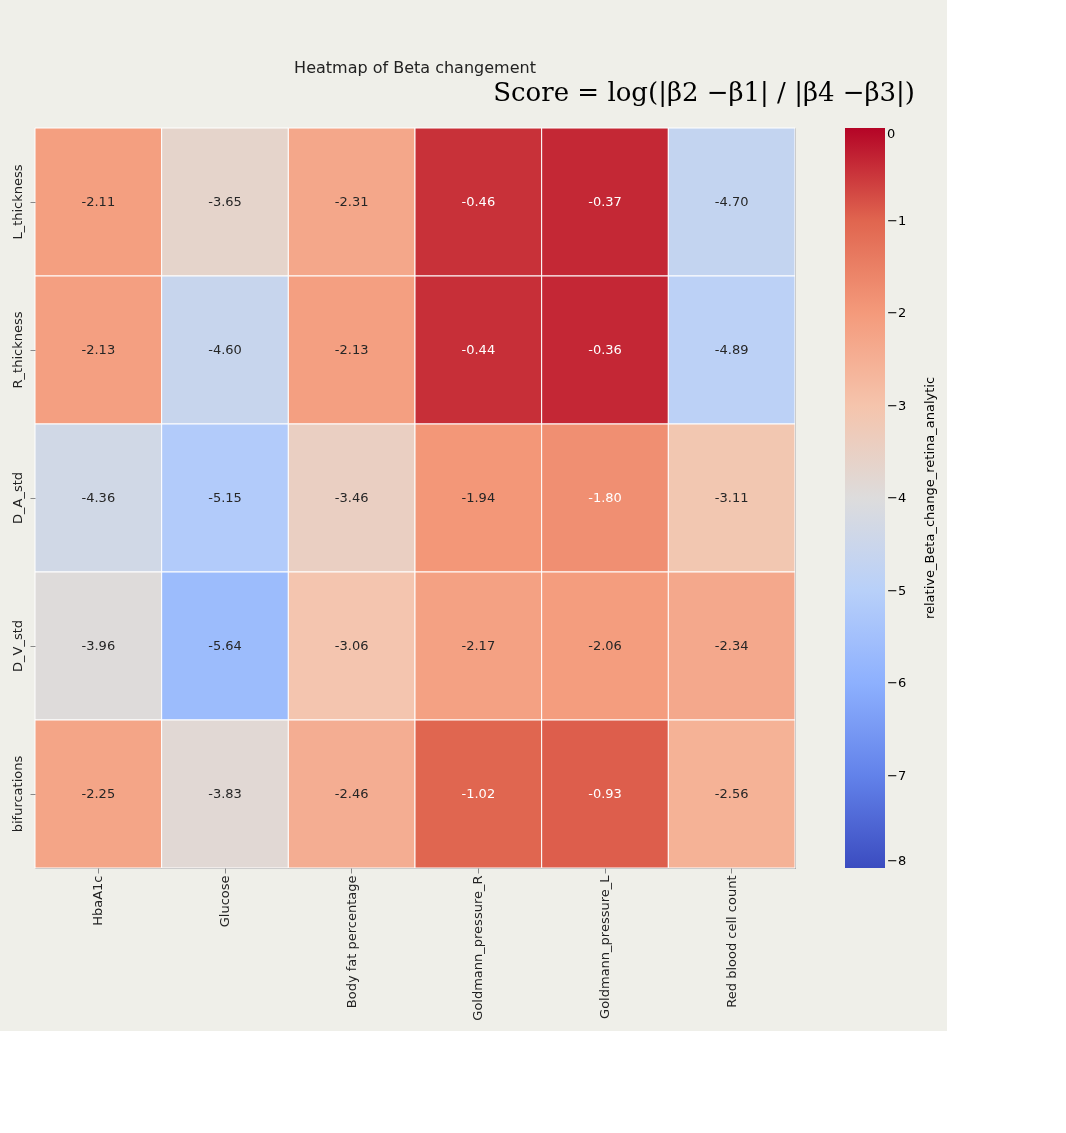 Image resolution: width=1066 pixels, height=1133 pixels. What do you see at coordinates (897, 497) in the screenshot?
I see `color-bar-label: −4` at bounding box center [897, 497].